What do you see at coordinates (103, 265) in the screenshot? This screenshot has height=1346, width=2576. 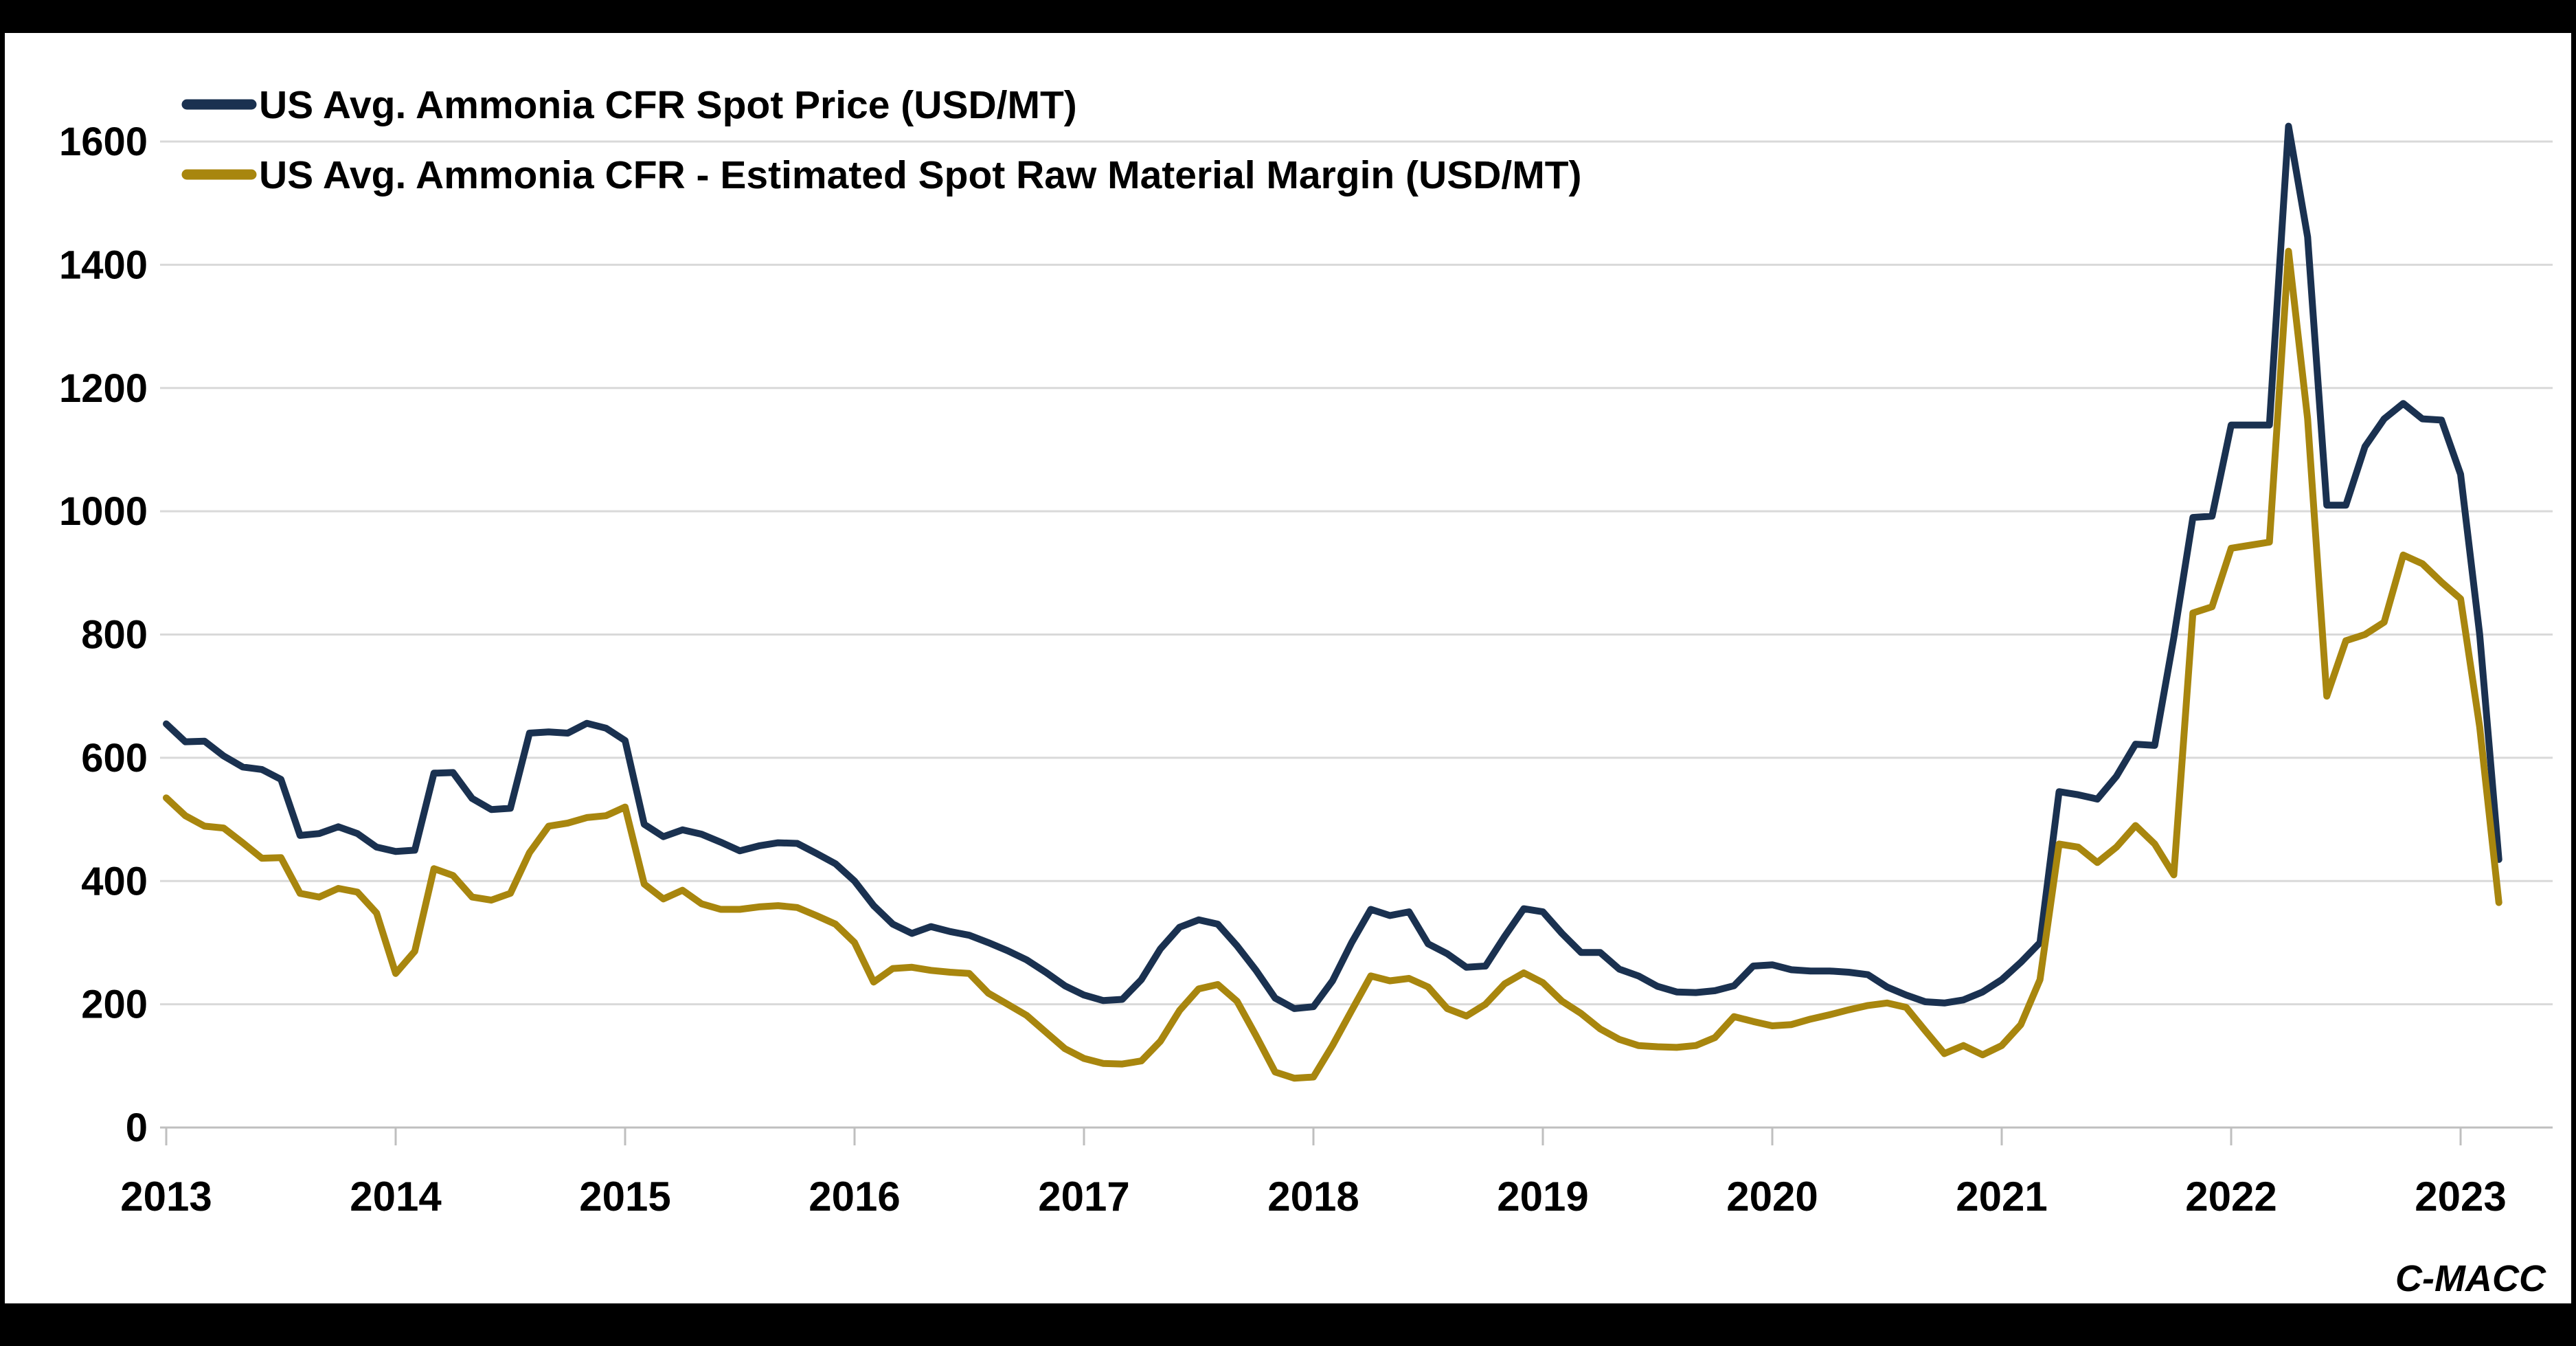 I see `y-tick-label-1400: 1400` at bounding box center [103, 265].